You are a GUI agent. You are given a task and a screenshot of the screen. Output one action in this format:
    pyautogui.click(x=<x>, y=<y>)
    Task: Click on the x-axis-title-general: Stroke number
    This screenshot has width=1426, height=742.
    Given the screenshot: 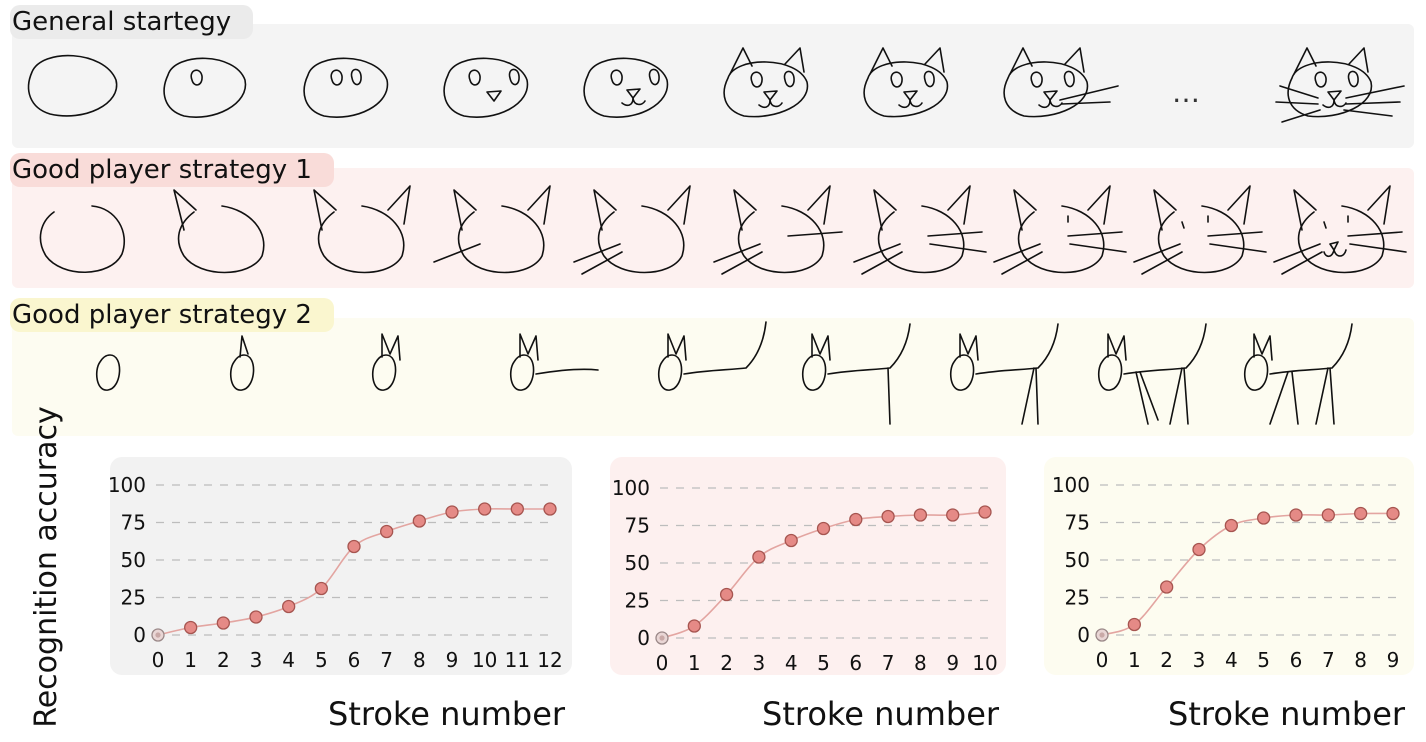 What is the action you would take?
    pyautogui.click(x=447, y=714)
    